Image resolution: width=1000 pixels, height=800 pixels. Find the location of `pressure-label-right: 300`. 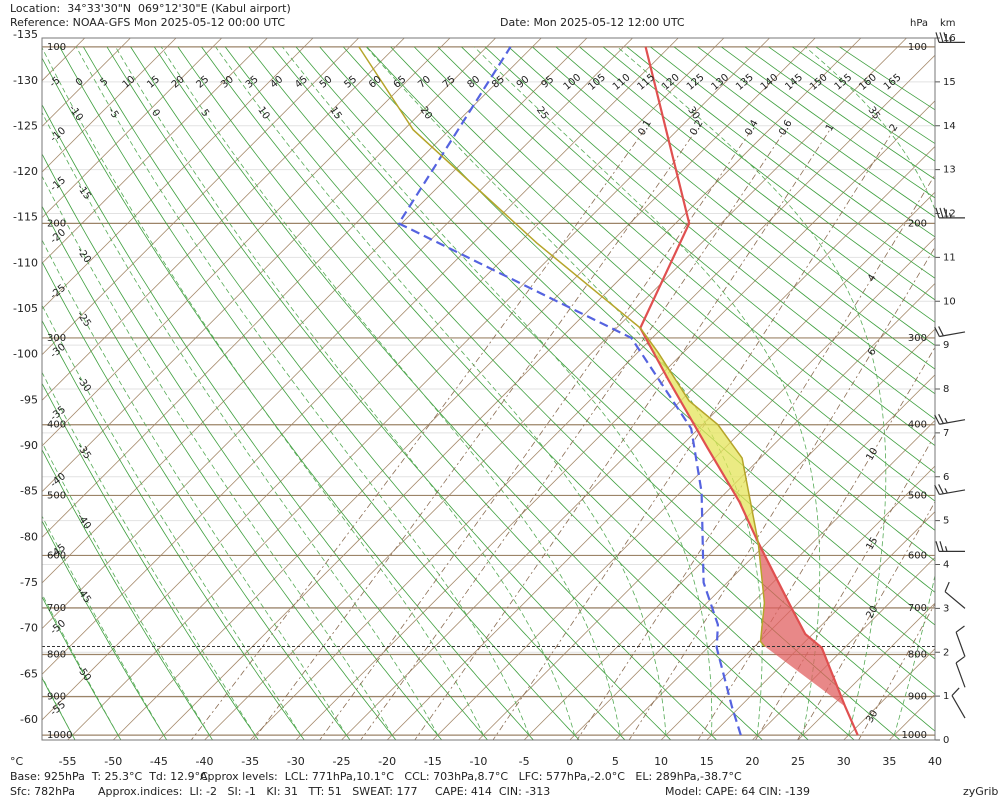

pressure-label-right: 300 is located at coordinates (917, 338).